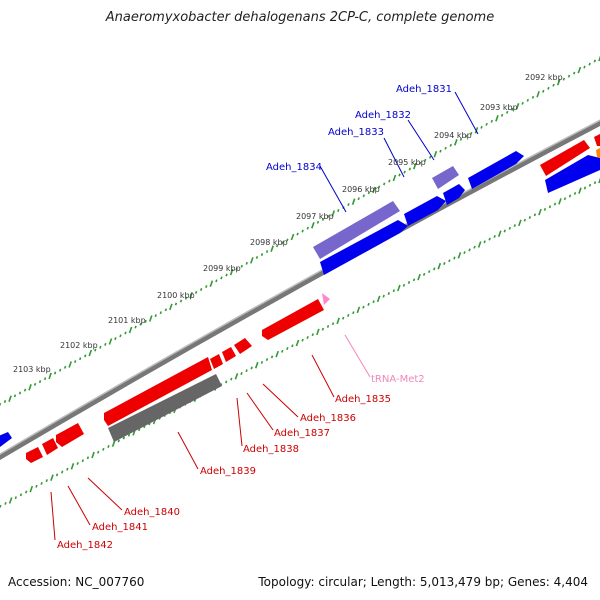  What do you see at coordinates (315, 216) in the screenshot?
I see `kbp-label: 2097 kbp` at bounding box center [315, 216].